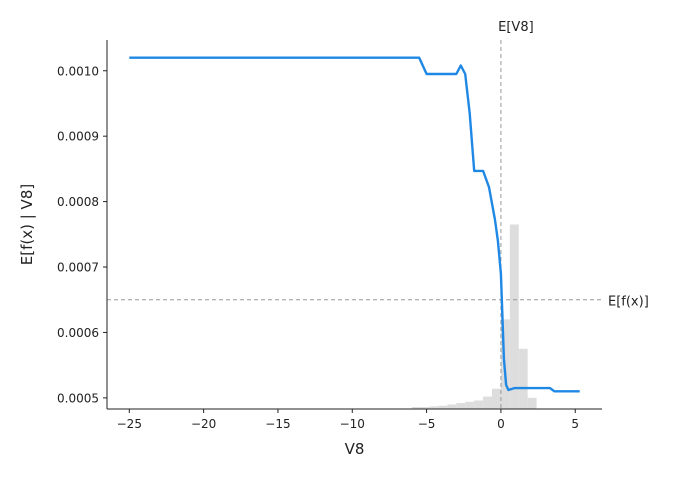  What do you see at coordinates (501, 424) in the screenshot?
I see `x-tick-label: 0` at bounding box center [501, 424].